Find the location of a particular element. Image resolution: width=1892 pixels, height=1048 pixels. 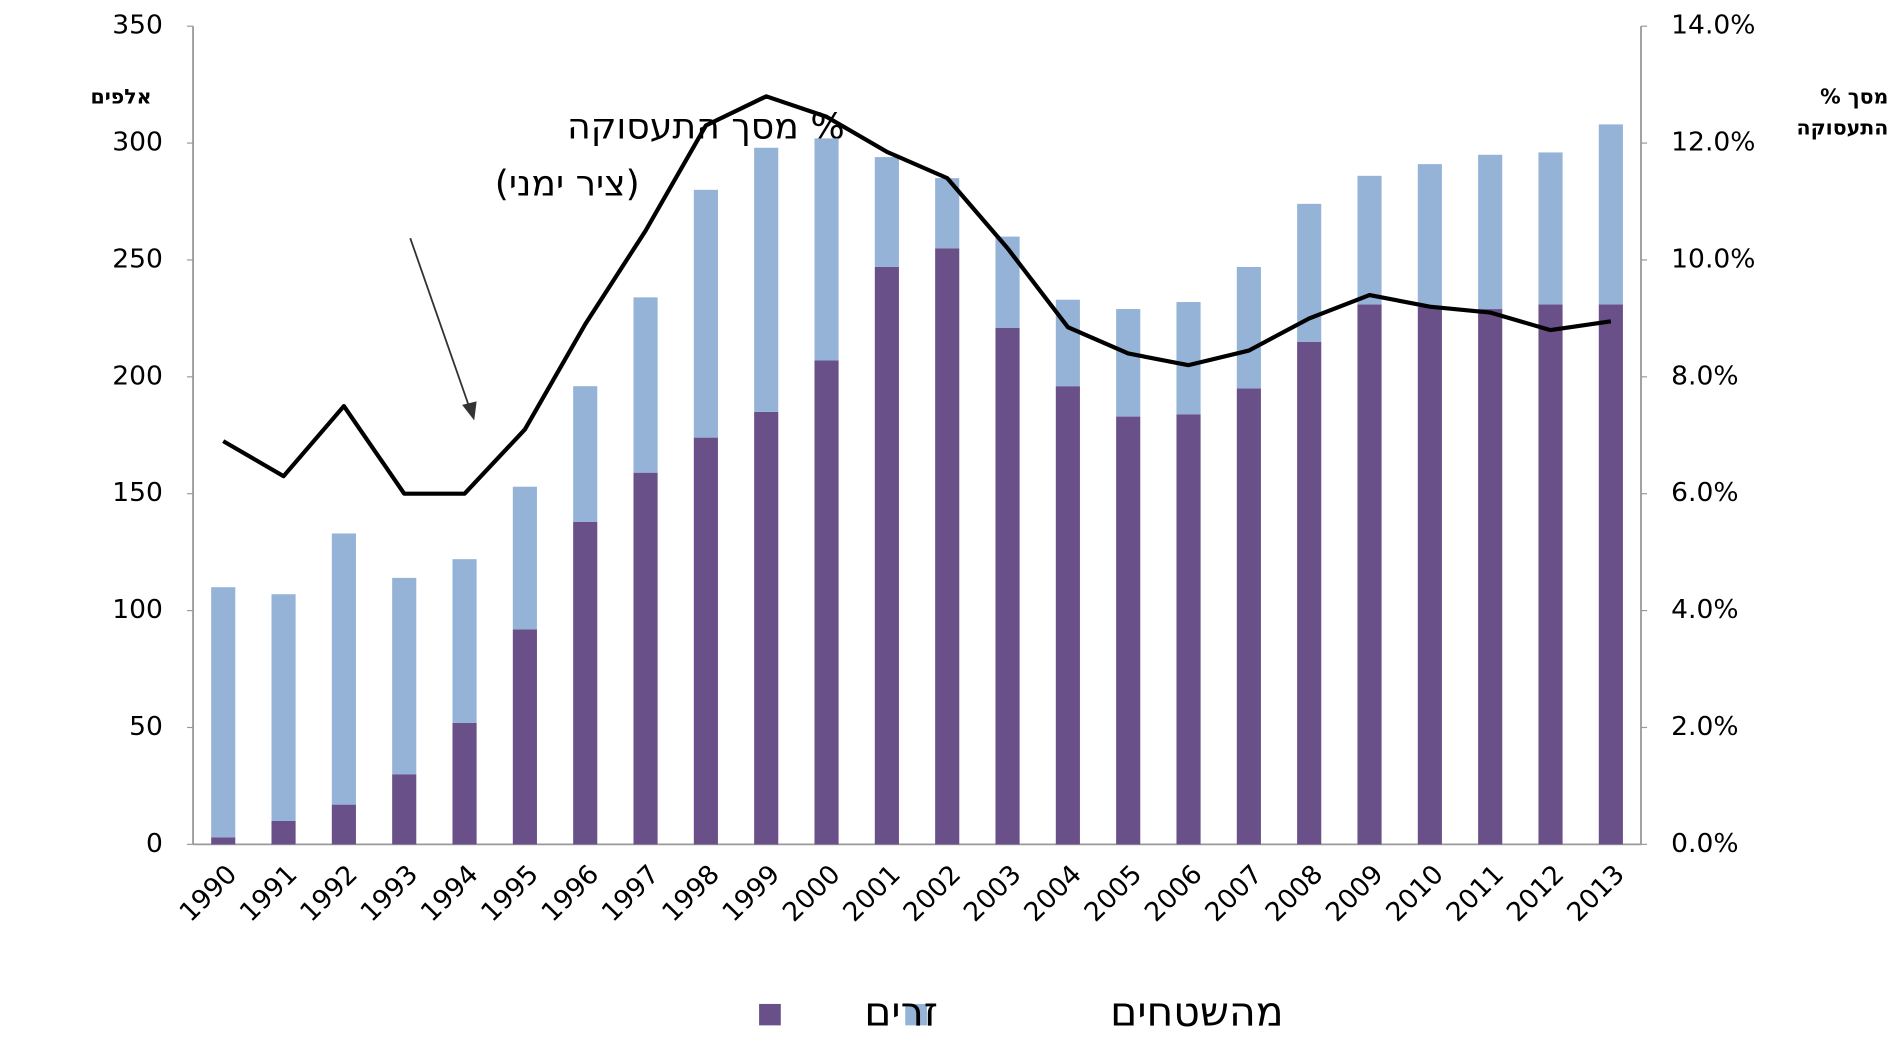

x-tick-label: 2002 is located at coordinates (932, 894).